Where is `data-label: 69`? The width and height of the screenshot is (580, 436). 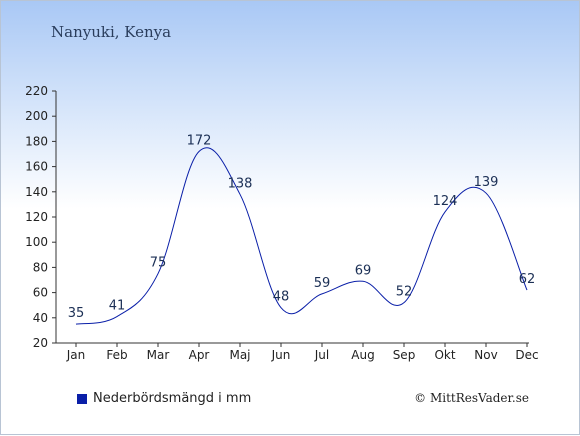
data-label: 69 is located at coordinates (363, 270).